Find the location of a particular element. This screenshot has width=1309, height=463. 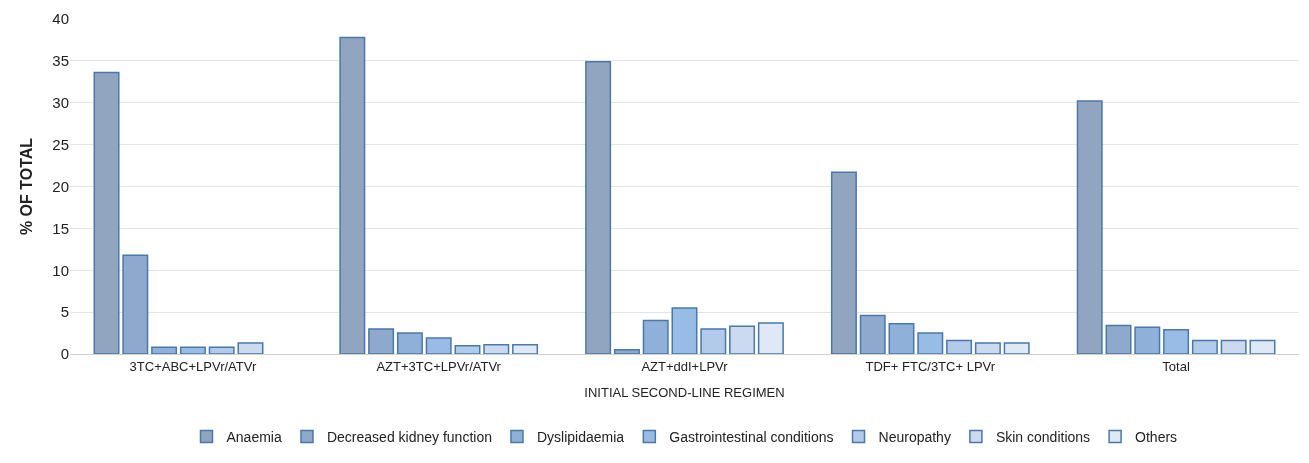

legend-label: Gastrointestinal conditions is located at coordinates (751, 437).